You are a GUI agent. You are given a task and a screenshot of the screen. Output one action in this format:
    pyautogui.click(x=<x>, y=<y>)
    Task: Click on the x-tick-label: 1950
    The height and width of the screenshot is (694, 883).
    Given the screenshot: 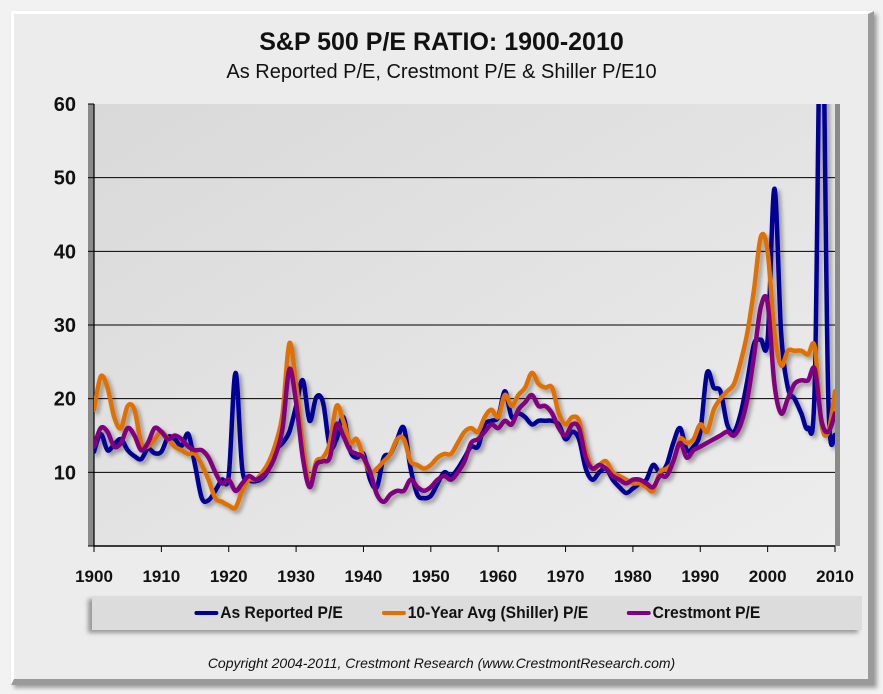 What is the action you would take?
    pyautogui.click(x=431, y=576)
    